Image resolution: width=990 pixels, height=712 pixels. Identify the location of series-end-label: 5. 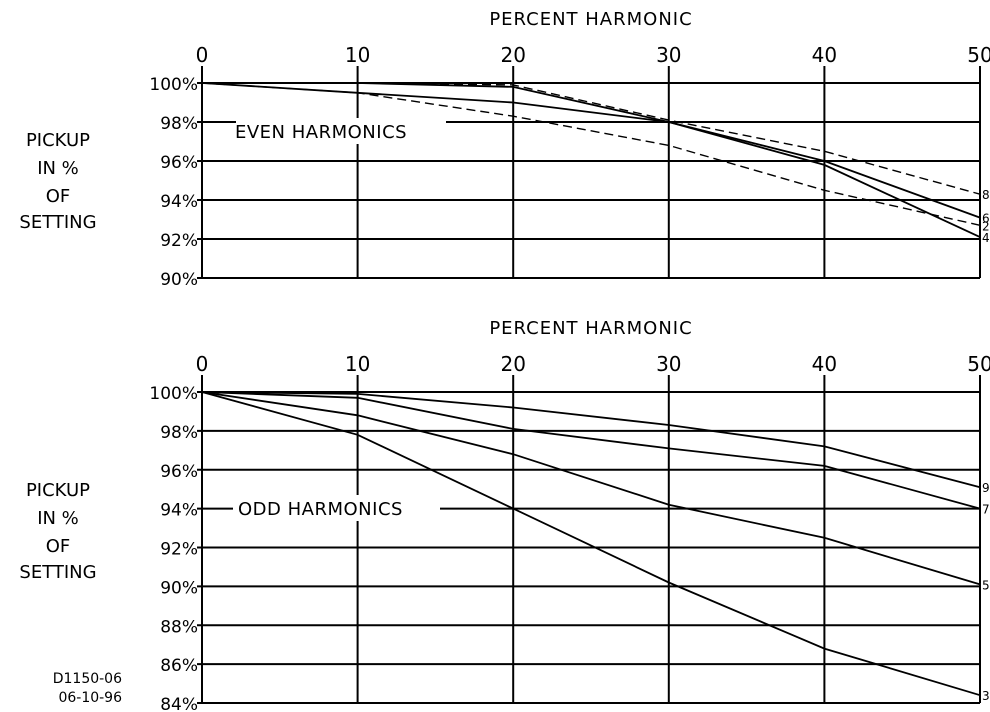
(986, 585).